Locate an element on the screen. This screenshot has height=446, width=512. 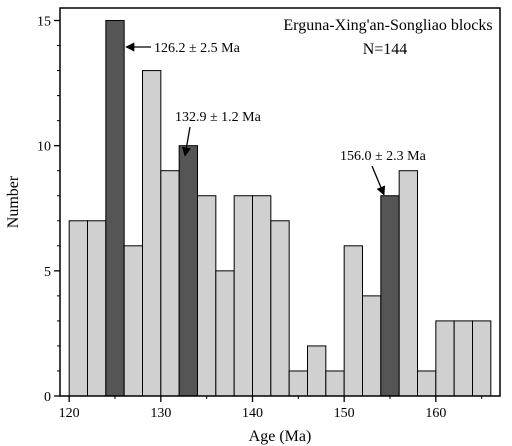
annotation-label: 126.2 ± 2.5 Ma is located at coordinates (197, 48).